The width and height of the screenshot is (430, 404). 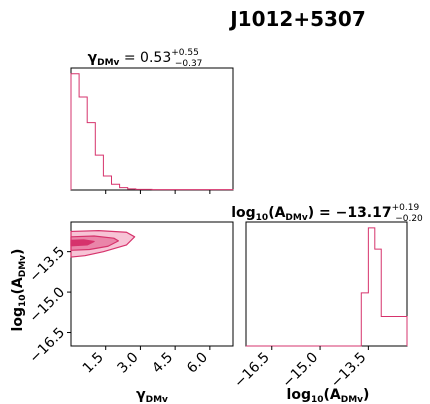 I want to click on joint-ytick-label-0: −13.5, so click(x=48, y=265).